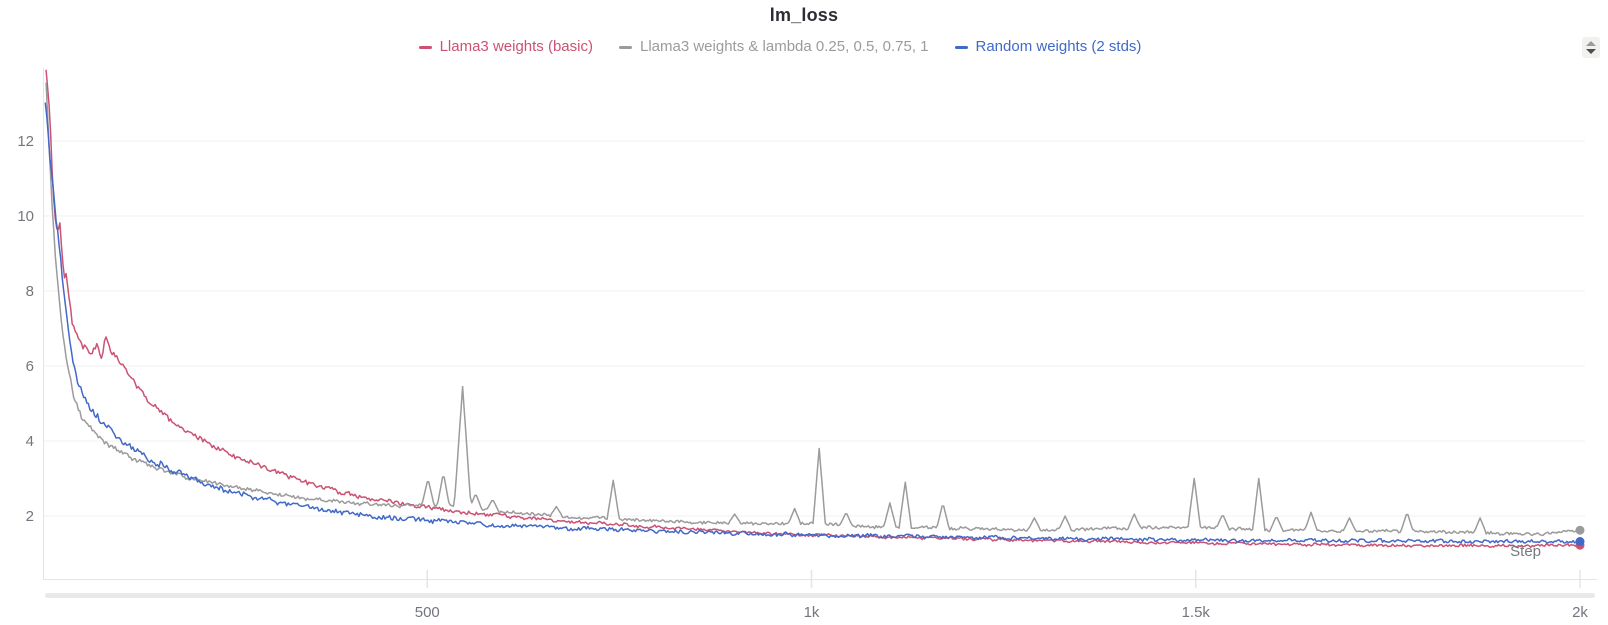 The width and height of the screenshot is (1608, 625). Describe the element at coordinates (1591, 43) in the screenshot. I see `triangle-up-icon` at that location.